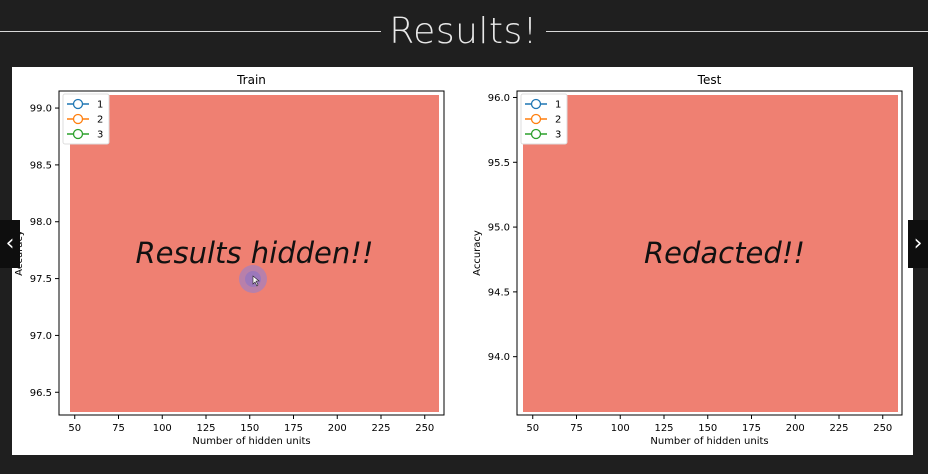 The width and height of the screenshot is (928, 474). What do you see at coordinates (190, 31) in the screenshot?
I see `title-divider-left` at bounding box center [190, 31].